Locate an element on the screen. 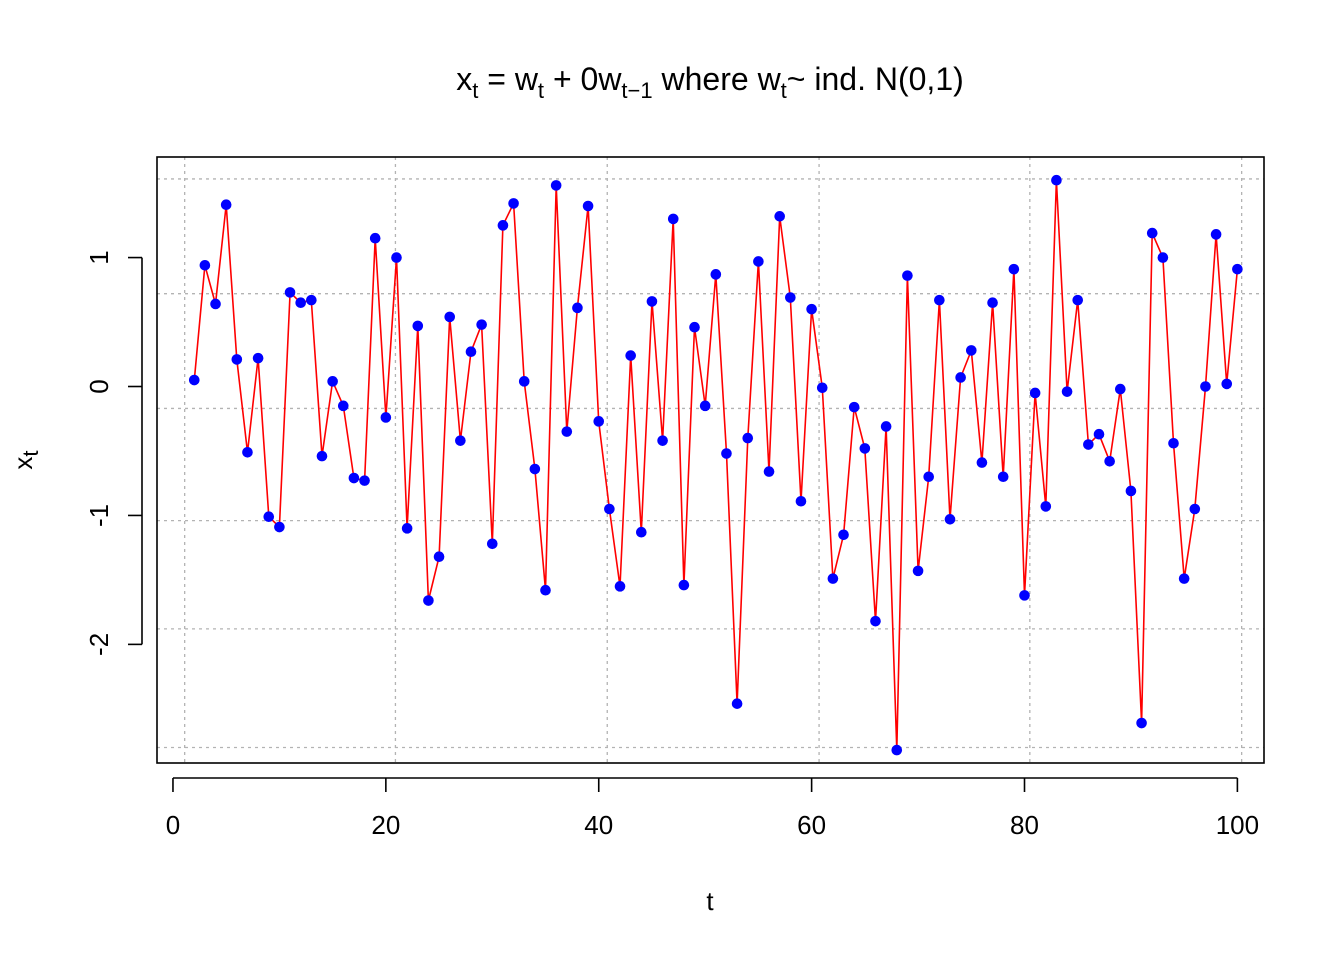  y-axis-title: xt is located at coordinates (25, 459).